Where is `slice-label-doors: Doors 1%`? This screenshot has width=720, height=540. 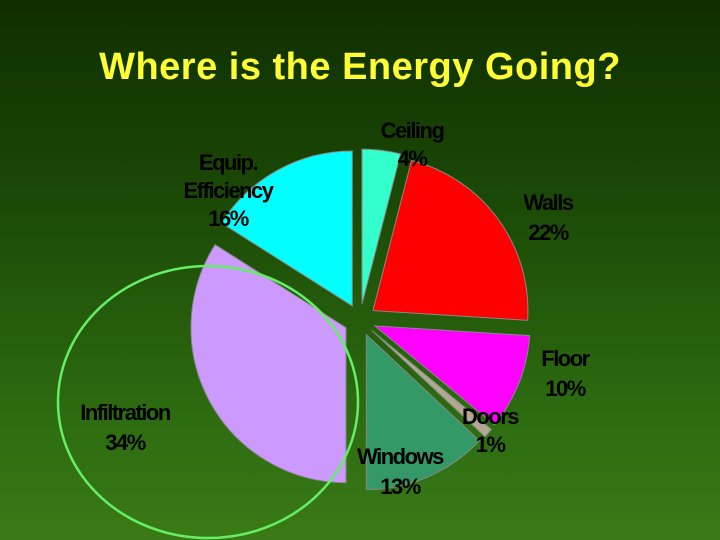 slice-label-doors: Doors 1% is located at coordinates (490, 430).